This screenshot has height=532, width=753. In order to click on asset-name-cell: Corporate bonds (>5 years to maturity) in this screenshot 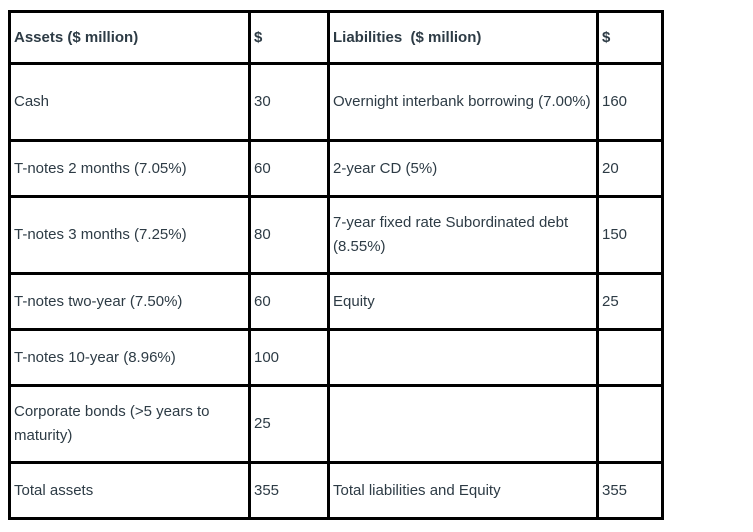, I will do `click(129, 424)`.